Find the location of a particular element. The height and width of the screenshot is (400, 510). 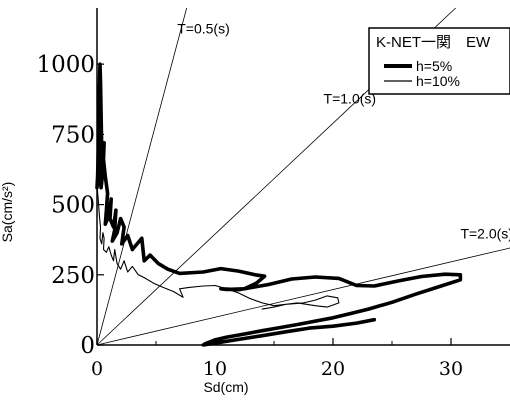

legend-box is located at coordinates (439, 61).